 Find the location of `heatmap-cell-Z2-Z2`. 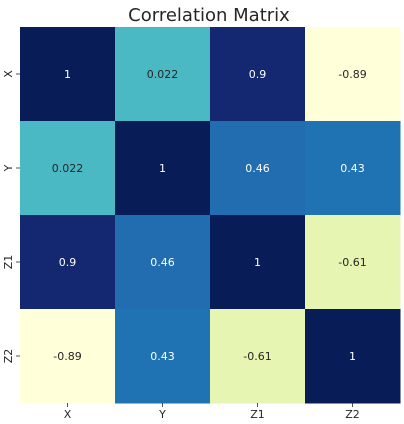

heatmap-cell-Z2-Z2 is located at coordinates (353, 356).